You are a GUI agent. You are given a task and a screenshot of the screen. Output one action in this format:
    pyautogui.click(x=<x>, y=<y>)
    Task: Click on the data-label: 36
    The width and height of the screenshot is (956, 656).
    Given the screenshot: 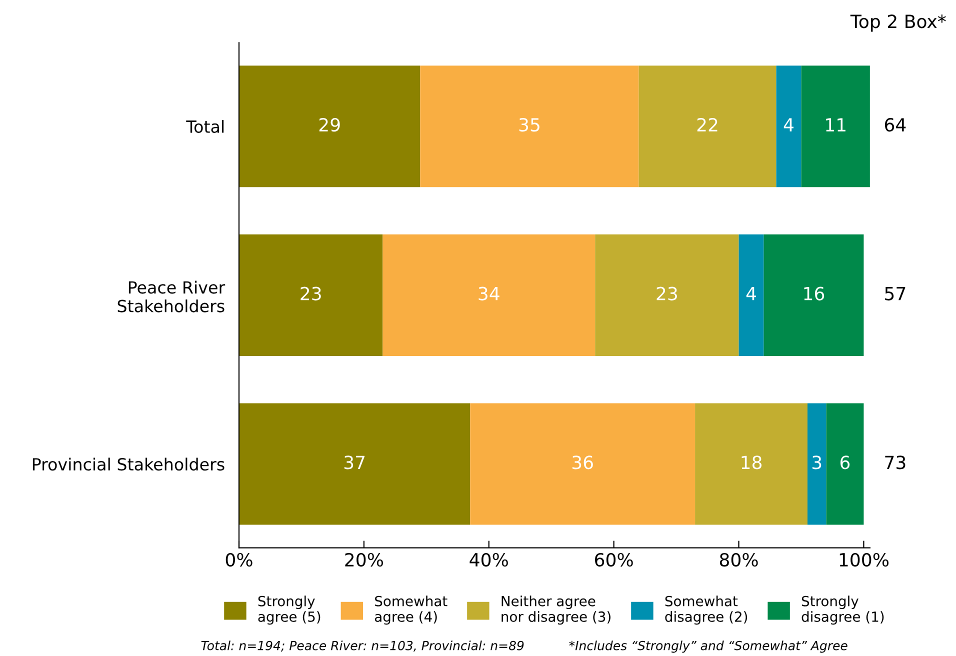 What is the action you would take?
    pyautogui.click(x=582, y=463)
    